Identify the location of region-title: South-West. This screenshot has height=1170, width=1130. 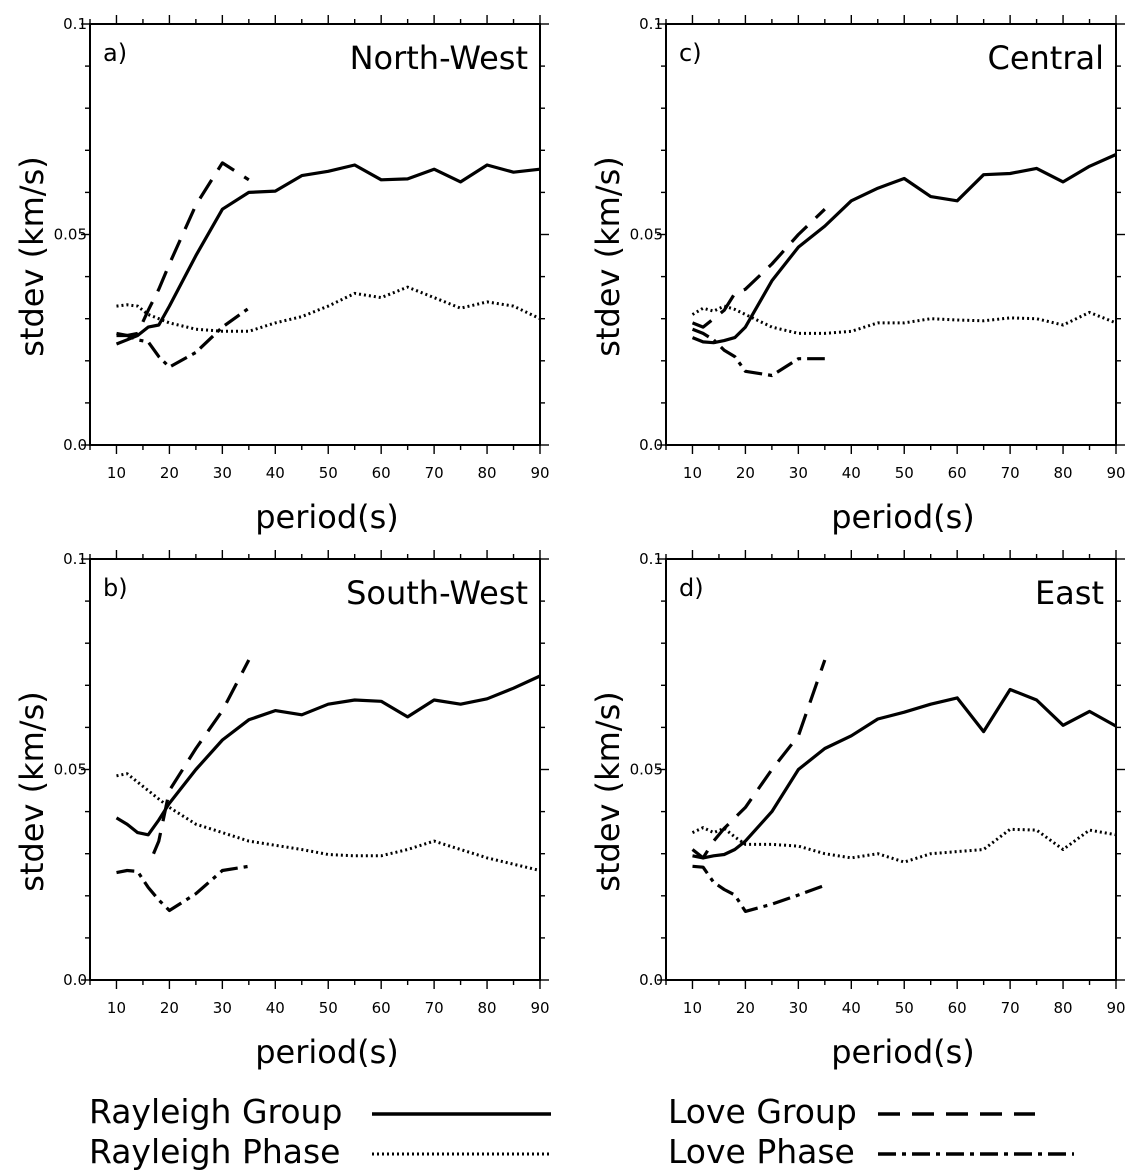
(437, 593).